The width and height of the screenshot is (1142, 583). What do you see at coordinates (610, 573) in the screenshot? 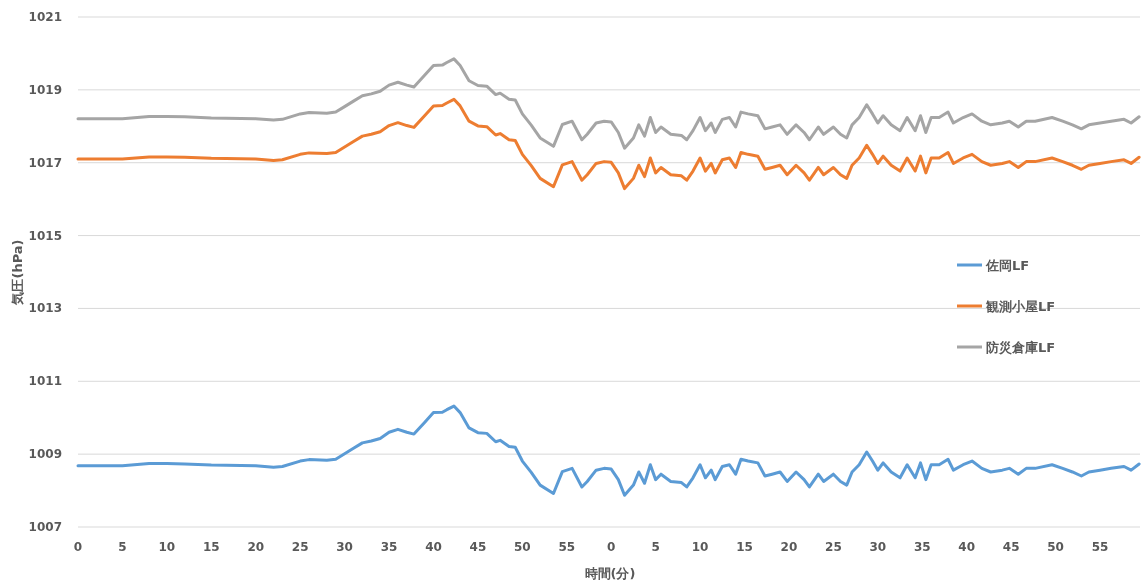
I see `x-axis-title: 時間(分)` at bounding box center [610, 573].